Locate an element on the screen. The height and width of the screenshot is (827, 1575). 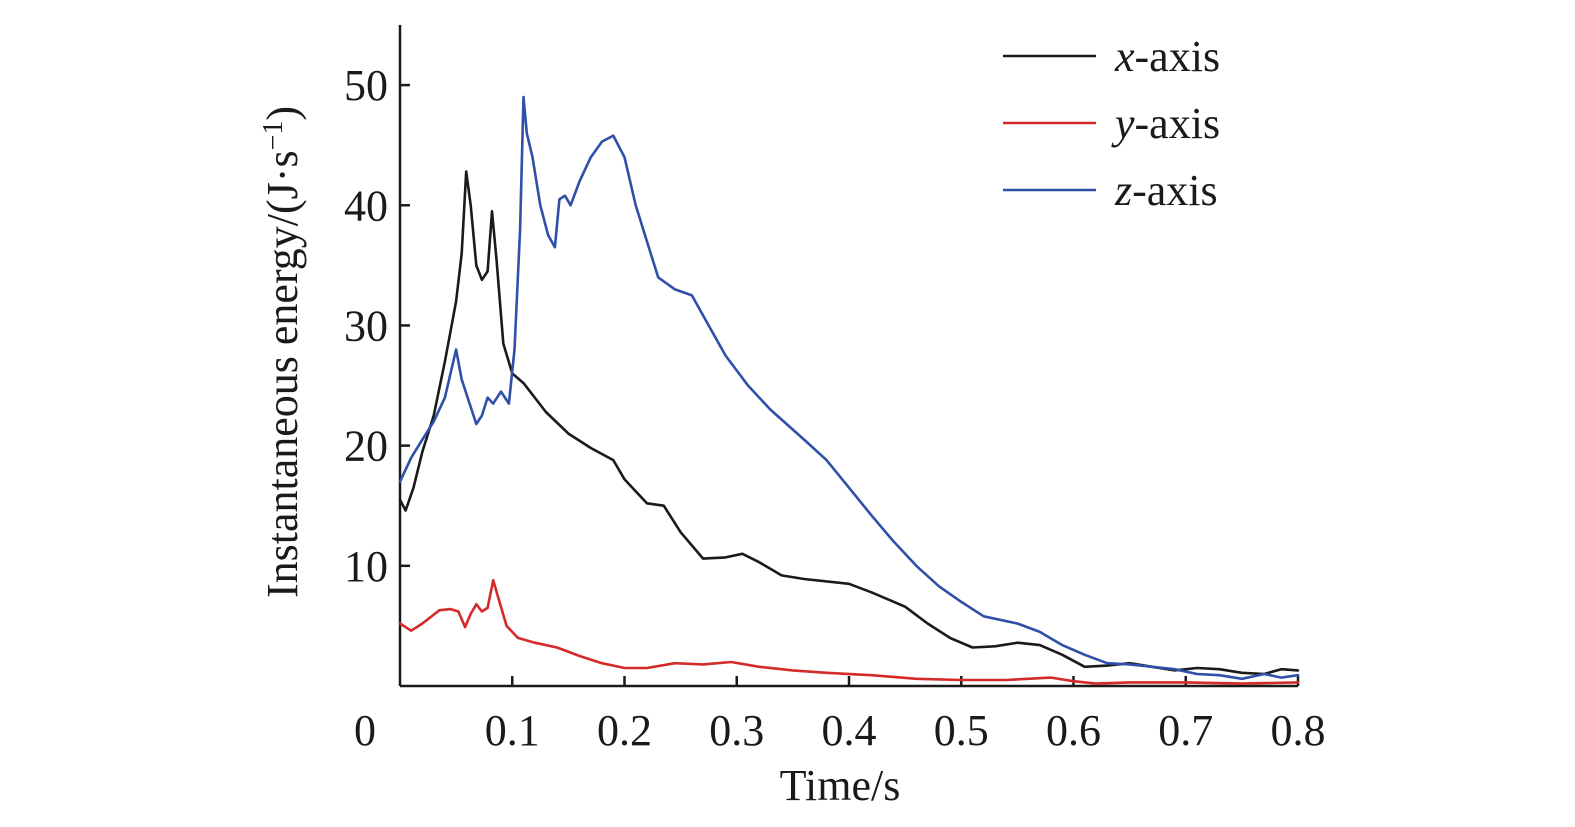
legend-label-y-axis: y-axis is located at coordinates (1165, 123).